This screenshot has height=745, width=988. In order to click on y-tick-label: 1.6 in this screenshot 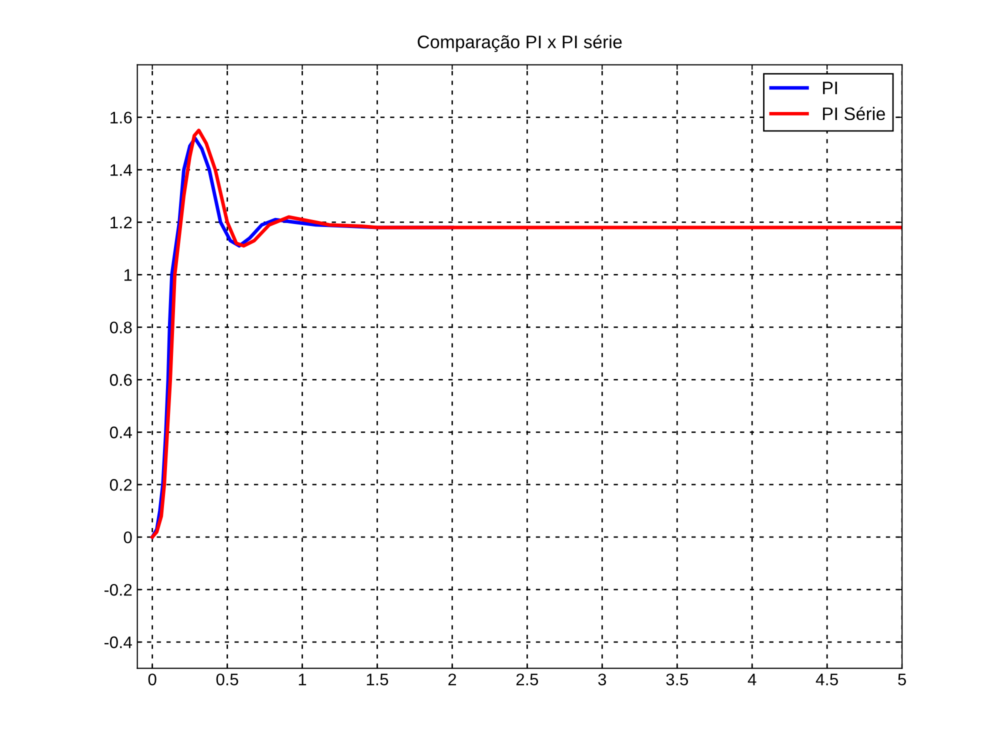, I will do `click(121, 118)`.